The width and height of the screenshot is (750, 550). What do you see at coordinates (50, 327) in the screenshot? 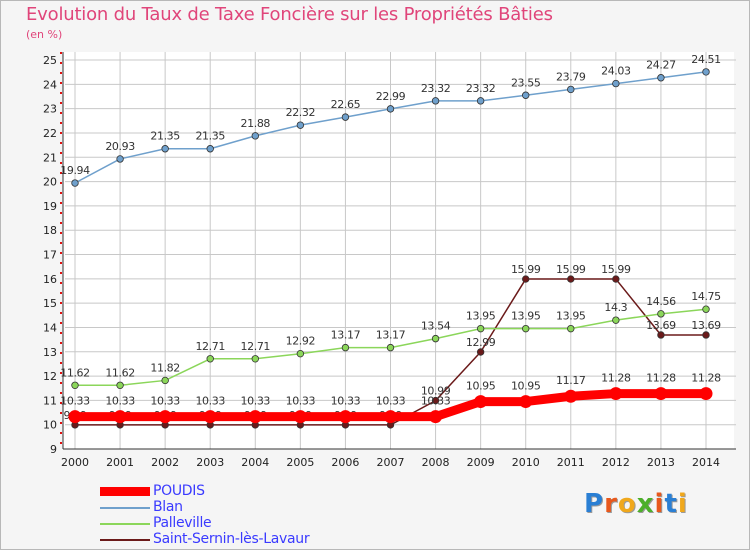
I see `y-tick-label: 14` at bounding box center [50, 327].